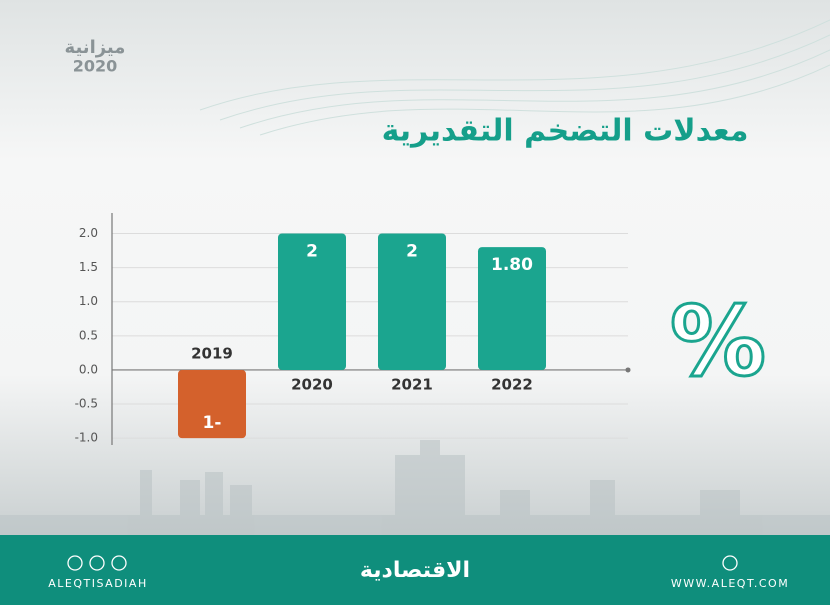  Describe the element at coordinates (628, 370) in the screenshot. I see `zero-line-end` at that location.